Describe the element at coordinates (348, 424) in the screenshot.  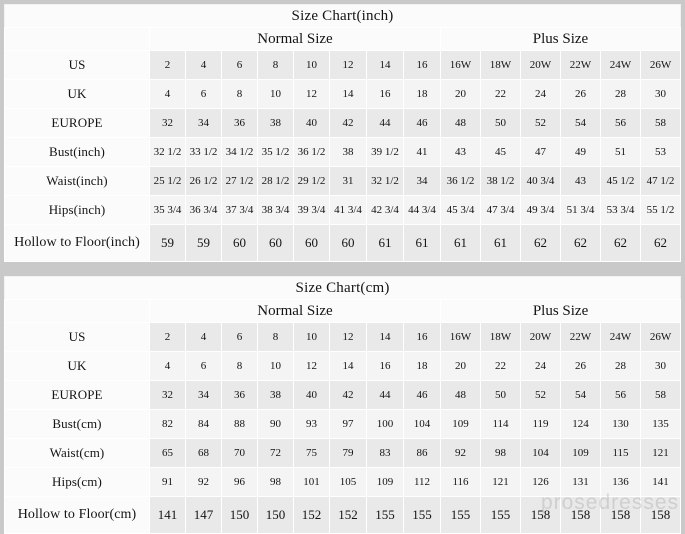
I see `cell: 97` at that location.